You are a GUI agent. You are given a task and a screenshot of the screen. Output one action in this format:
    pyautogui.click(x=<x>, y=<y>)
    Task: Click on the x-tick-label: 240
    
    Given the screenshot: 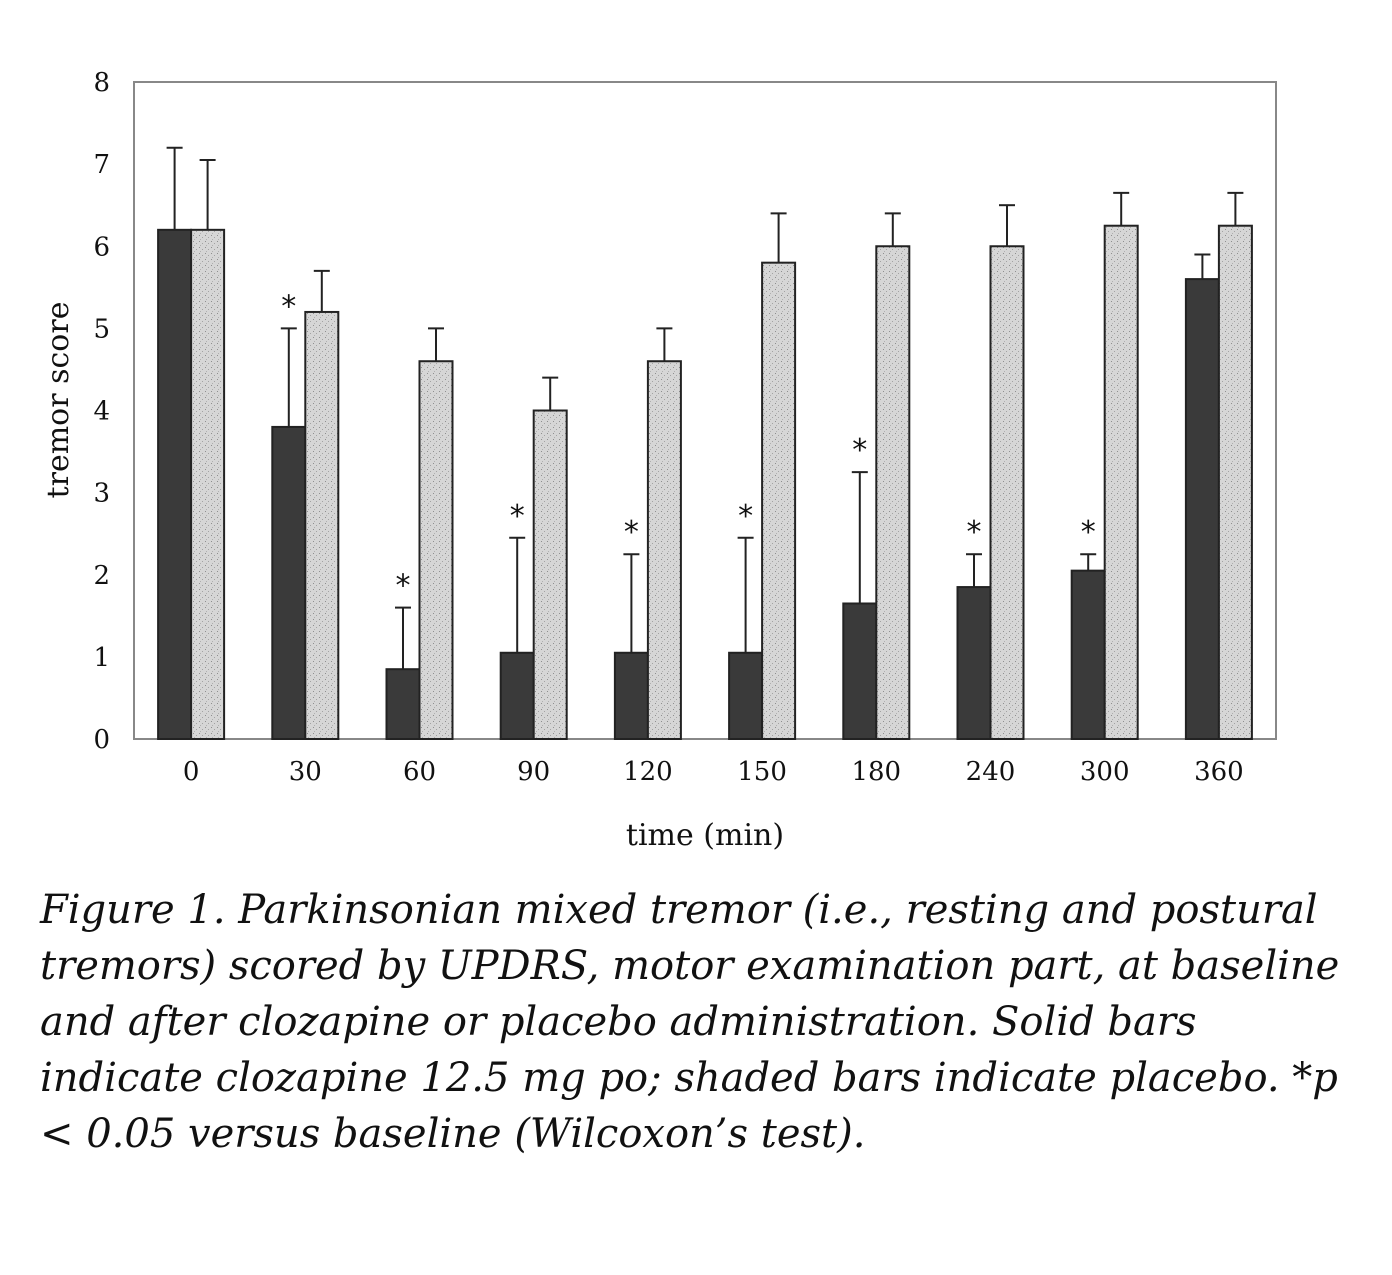 What is the action you would take?
    pyautogui.click(x=991, y=772)
    